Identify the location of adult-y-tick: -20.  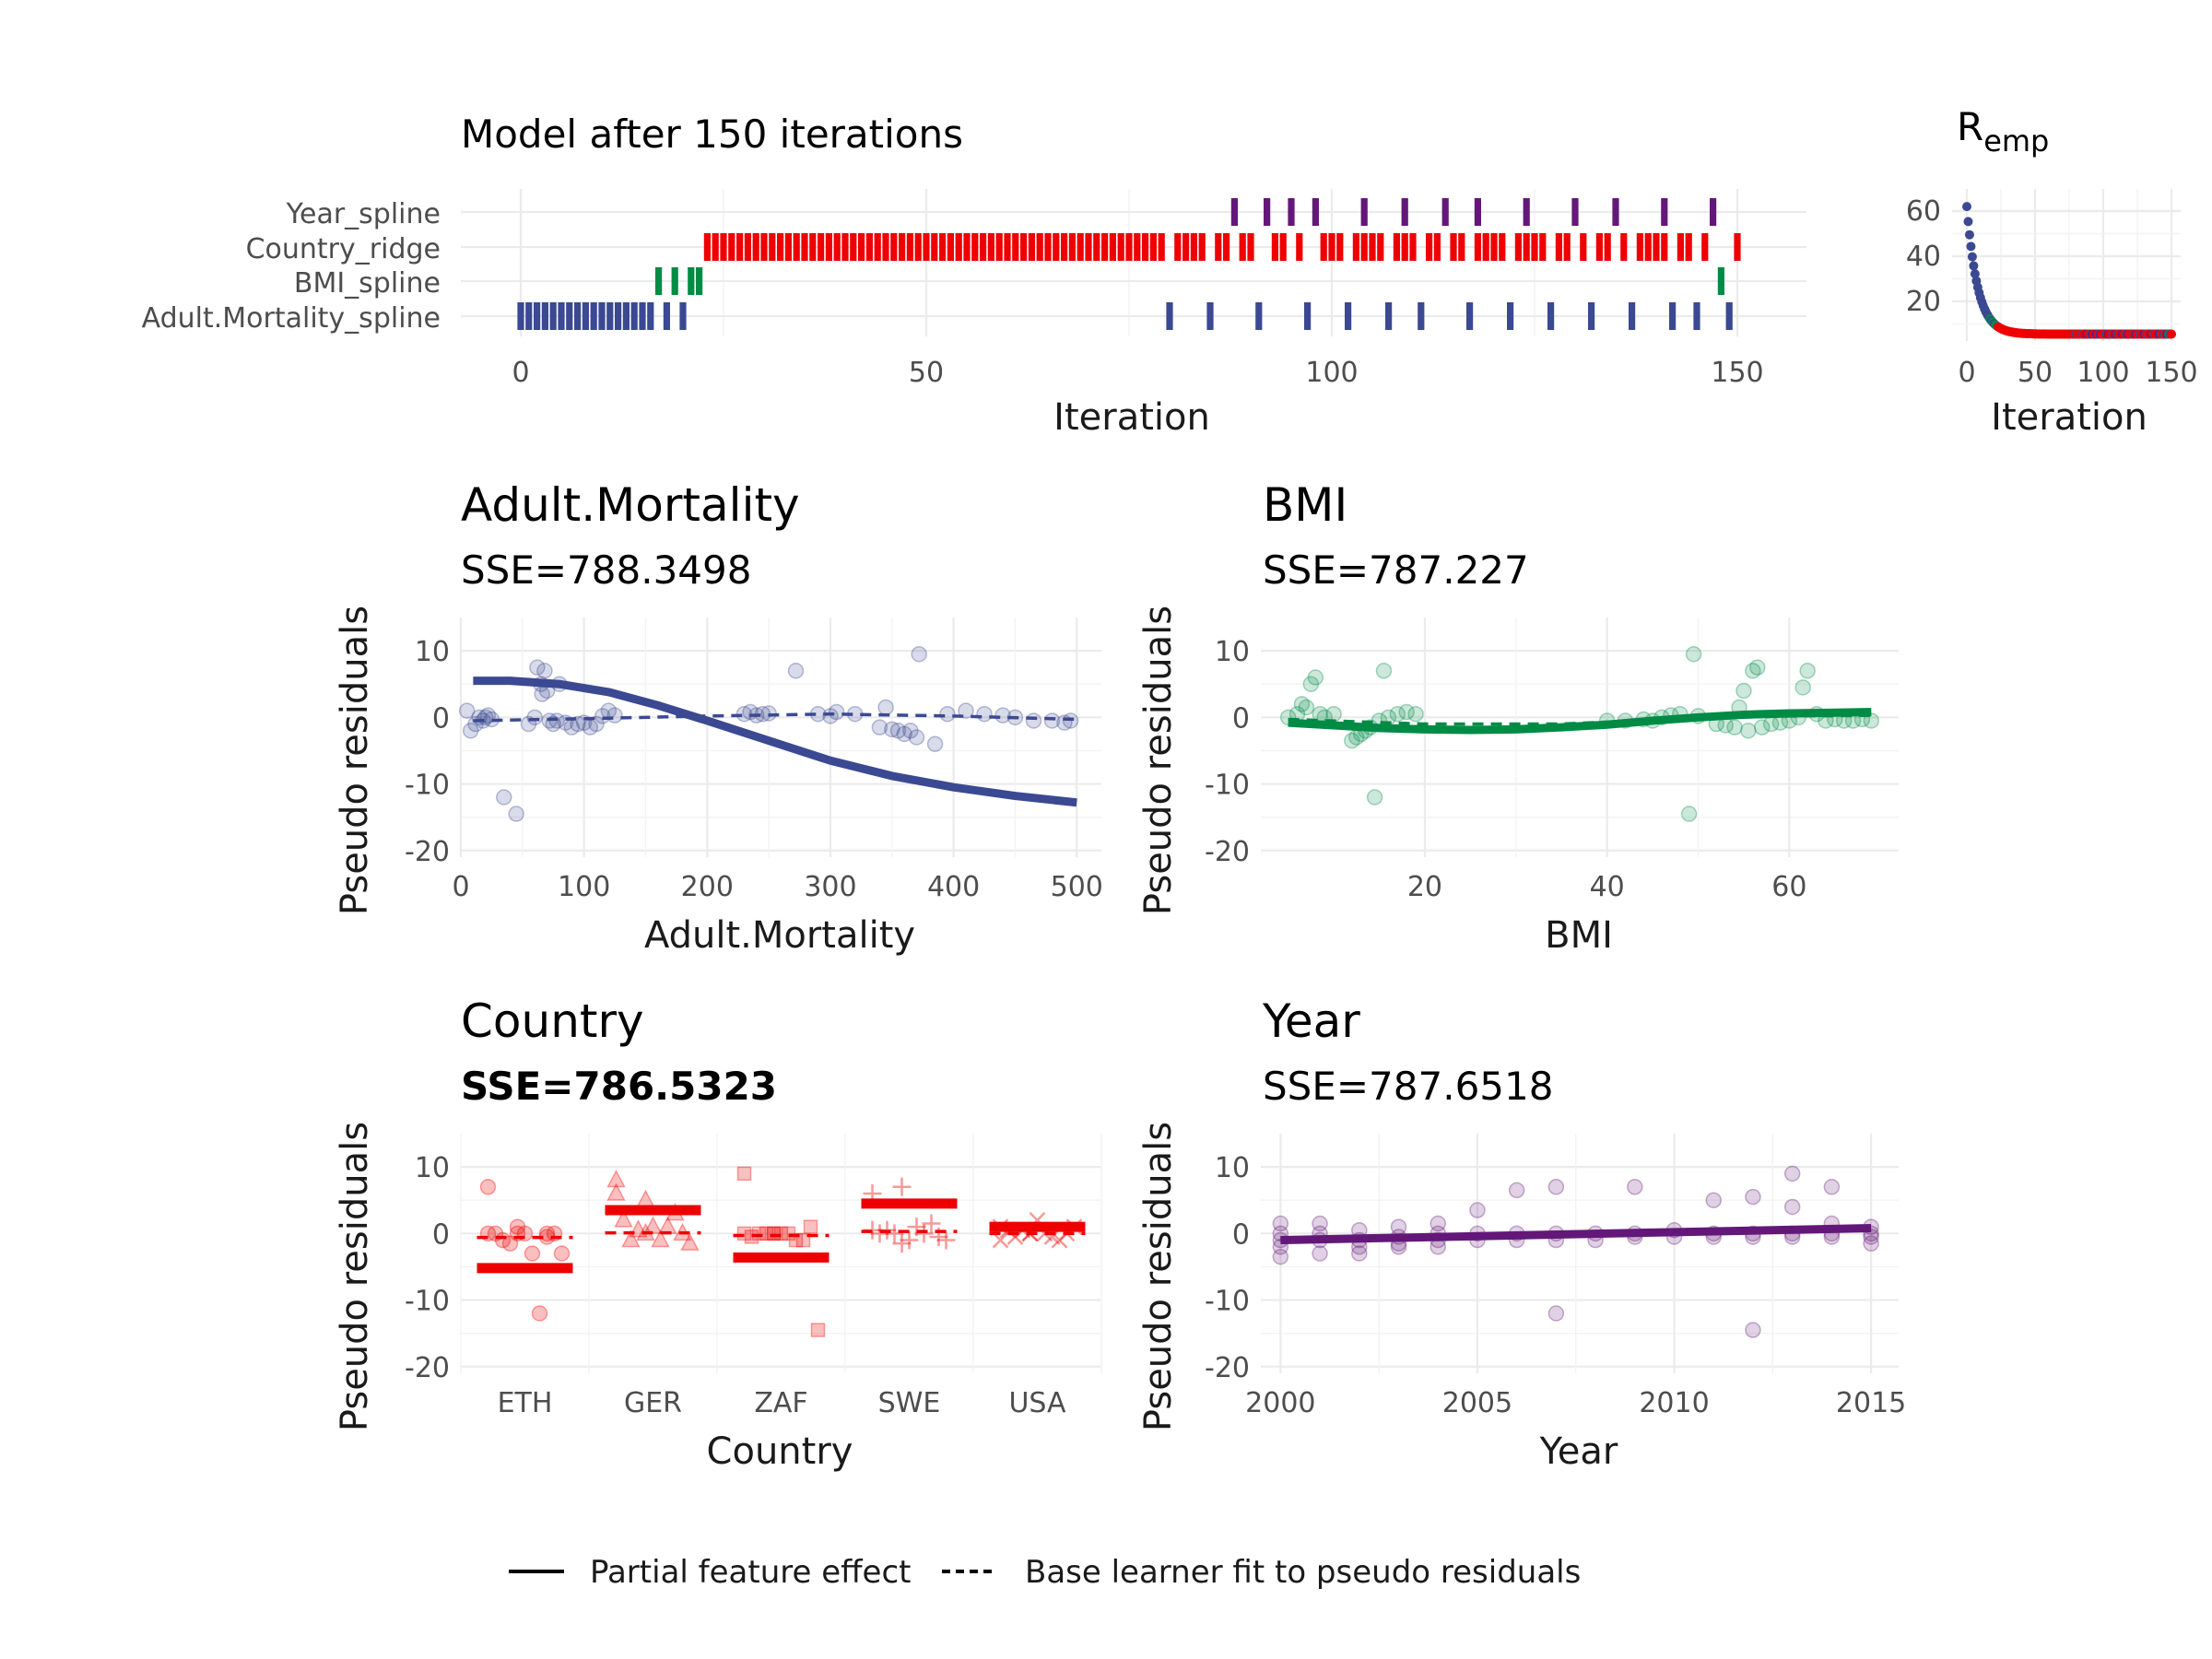
(427, 852).